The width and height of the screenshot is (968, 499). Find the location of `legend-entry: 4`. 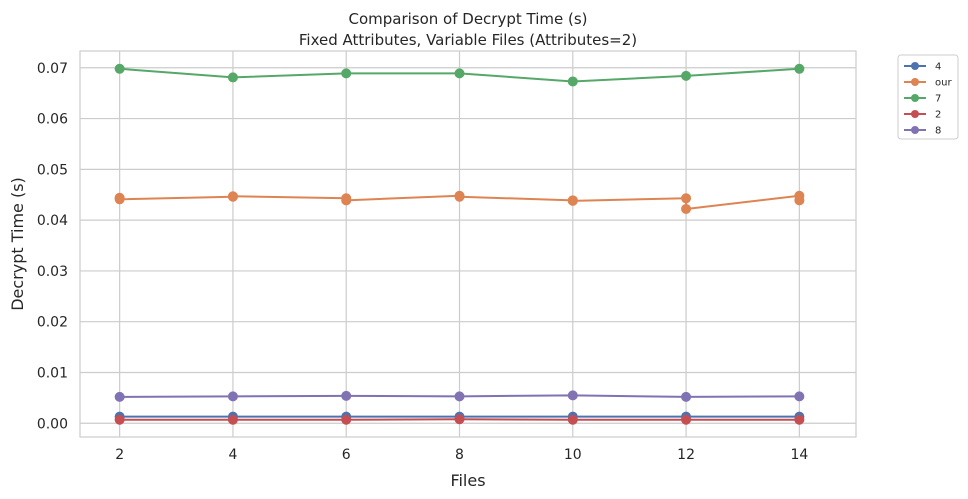

legend-entry: 4 is located at coordinates (922, 67).